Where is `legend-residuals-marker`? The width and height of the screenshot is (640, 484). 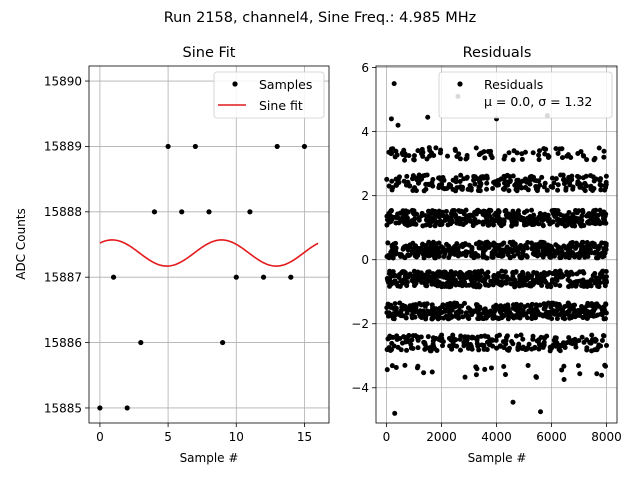 legend-residuals-marker is located at coordinates (459, 83).